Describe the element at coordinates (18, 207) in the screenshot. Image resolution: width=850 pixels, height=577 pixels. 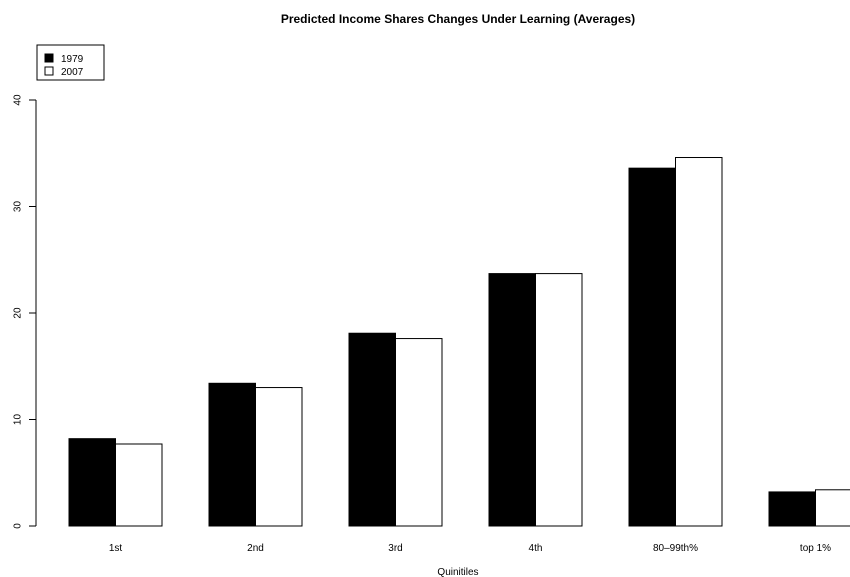
I see `y-tick-label: 30` at that location.